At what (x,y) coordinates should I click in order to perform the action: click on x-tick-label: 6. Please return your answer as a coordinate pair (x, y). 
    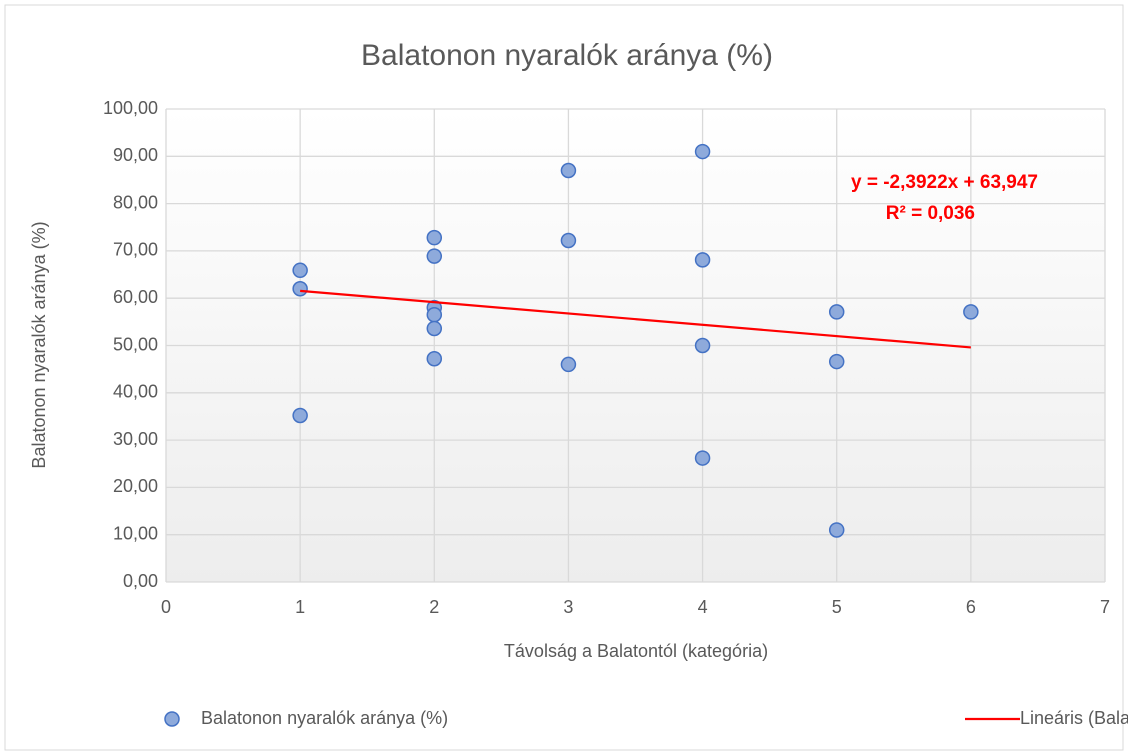
    Looking at the image, I should click on (971, 607).